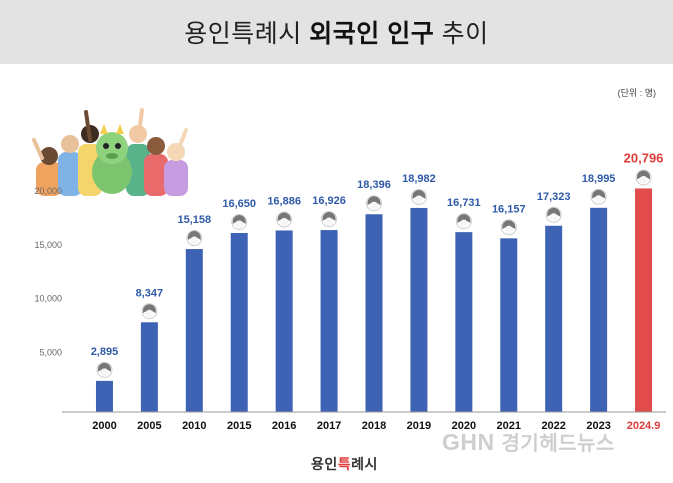 The height and width of the screenshot is (483, 673). I want to click on bar-value-label: 16,157, so click(509, 209).